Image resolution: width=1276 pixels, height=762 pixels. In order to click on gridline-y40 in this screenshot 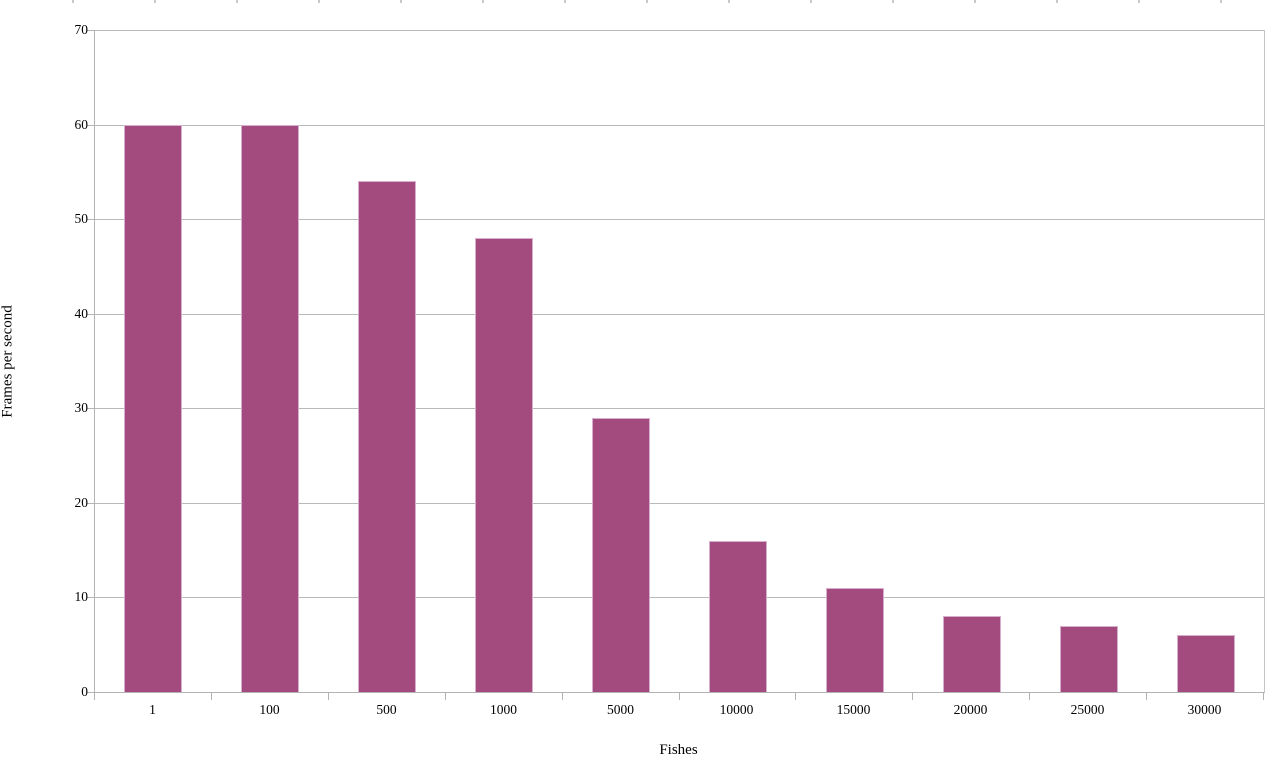, I will do `click(679, 314)`.